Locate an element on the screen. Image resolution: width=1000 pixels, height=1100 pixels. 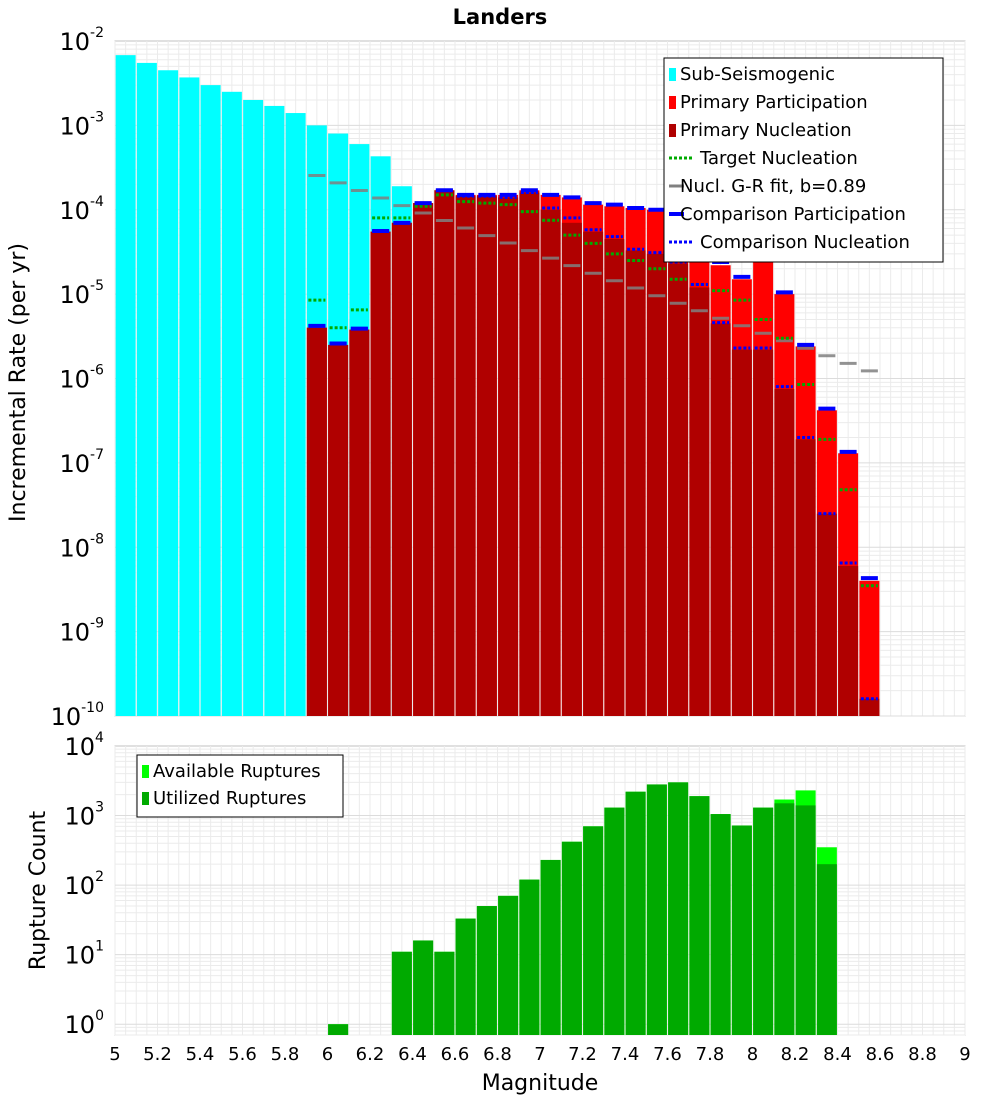
count-legend: Available Ruptures Utilized Ruptures is located at coordinates (240, 786).